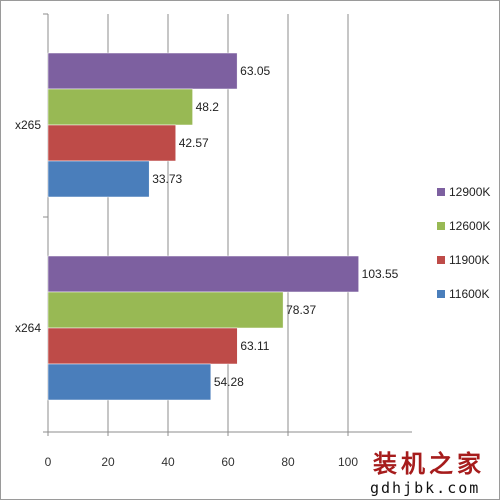 Image resolution: width=500 pixels, height=500 pixels. What do you see at coordinates (194, 143) in the screenshot?
I see `value-label-x265-11900K: 42.57` at bounding box center [194, 143].